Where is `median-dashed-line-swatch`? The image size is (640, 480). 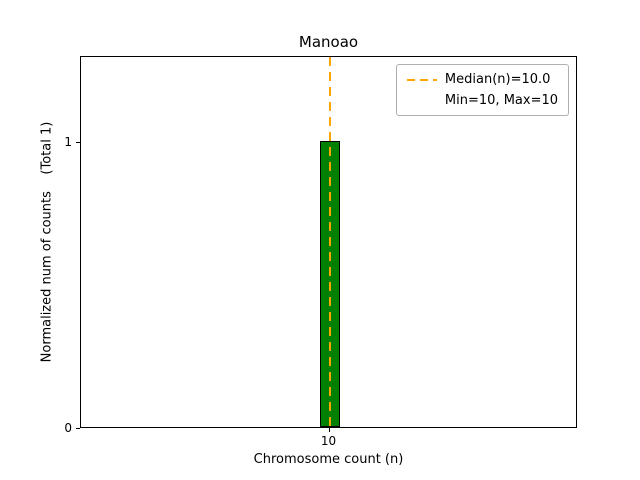 median-dashed-line-swatch is located at coordinates (421, 79).